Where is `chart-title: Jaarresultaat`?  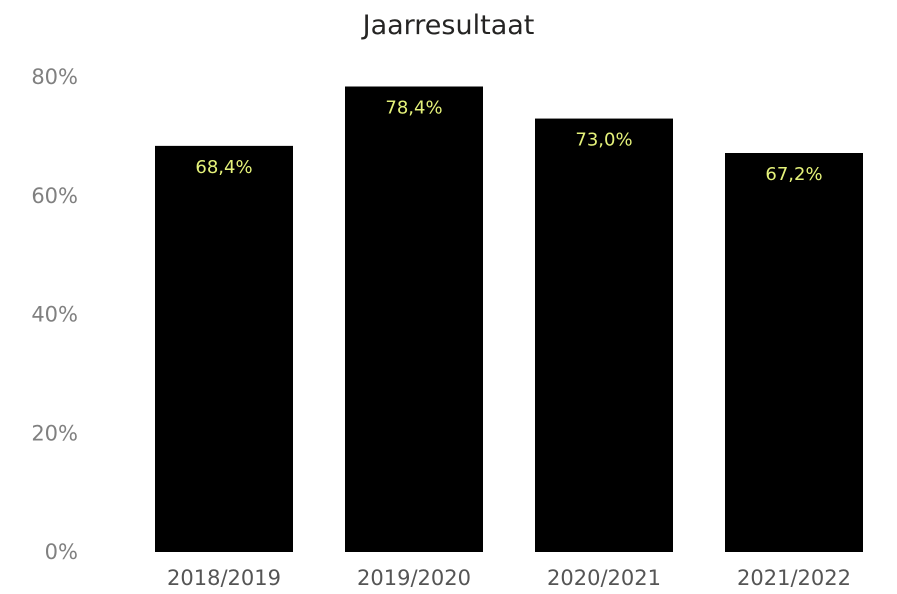
chart-title: Jaarresultaat is located at coordinates (448, 25).